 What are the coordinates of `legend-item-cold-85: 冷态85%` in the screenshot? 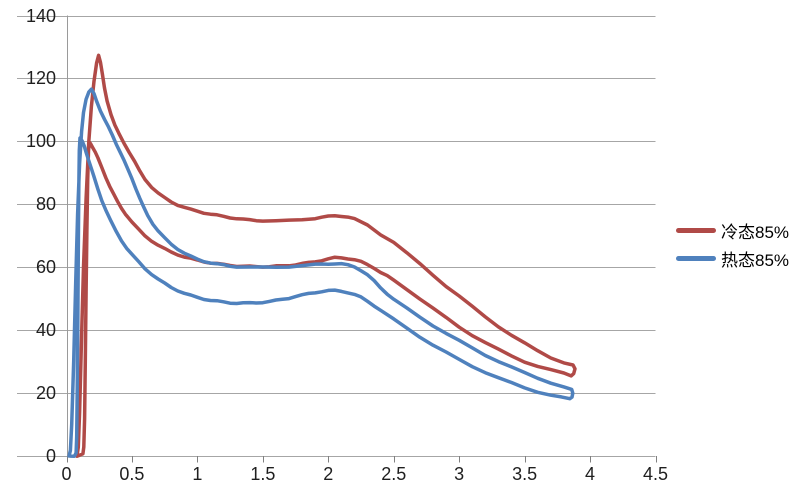 It's located at (732, 230).